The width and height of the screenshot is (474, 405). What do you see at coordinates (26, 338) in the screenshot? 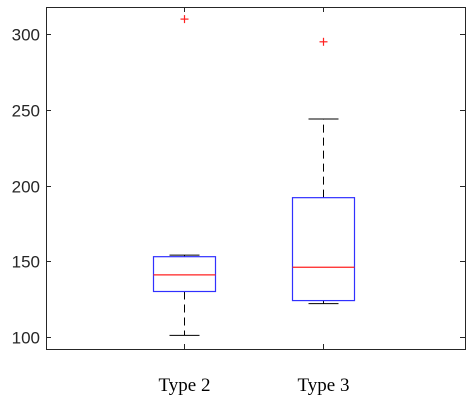
I see `y-tick-label: 100` at bounding box center [26, 338].